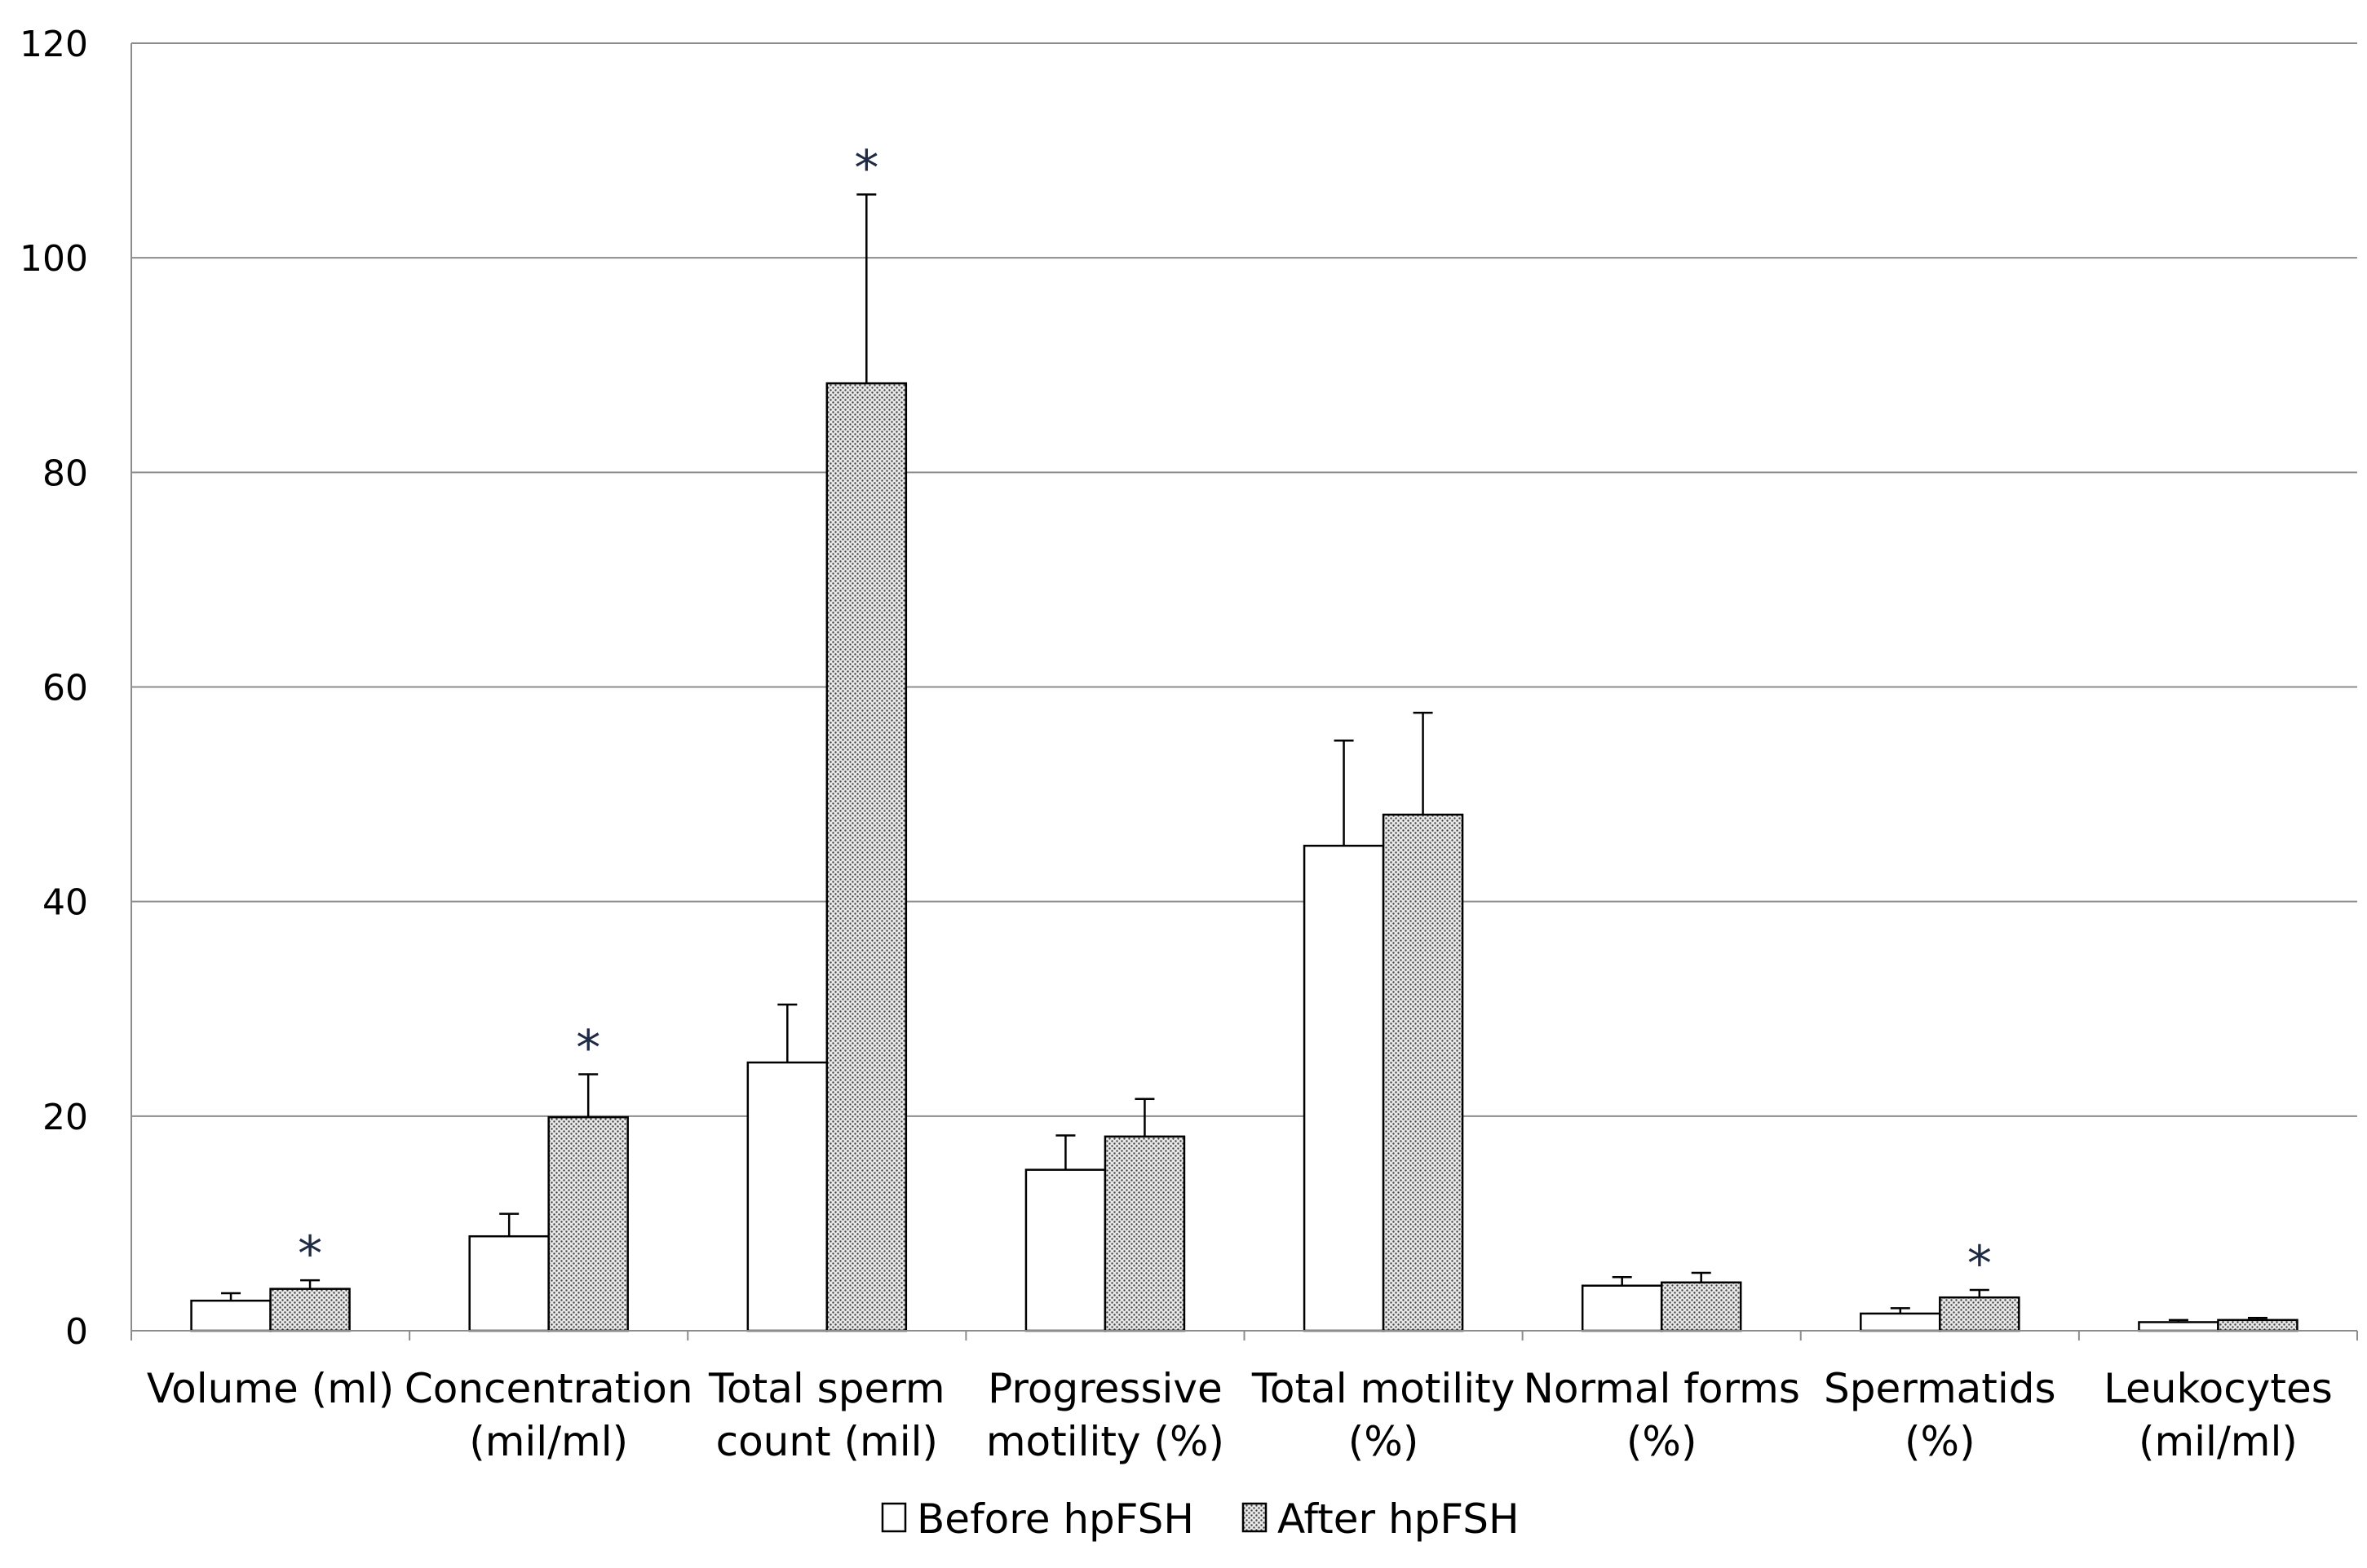 This screenshot has height=1568, width=2367. What do you see at coordinates (54, 44) in the screenshot?
I see `y-tick-label: 120` at bounding box center [54, 44].